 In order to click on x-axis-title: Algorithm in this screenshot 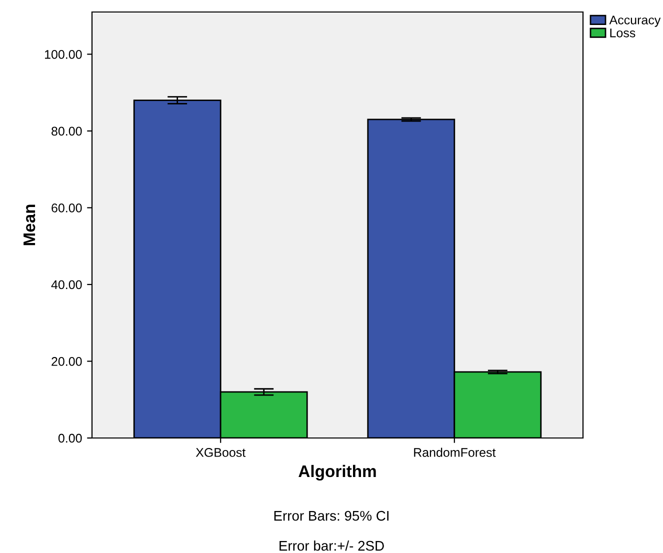, I will do `click(337, 472)`.